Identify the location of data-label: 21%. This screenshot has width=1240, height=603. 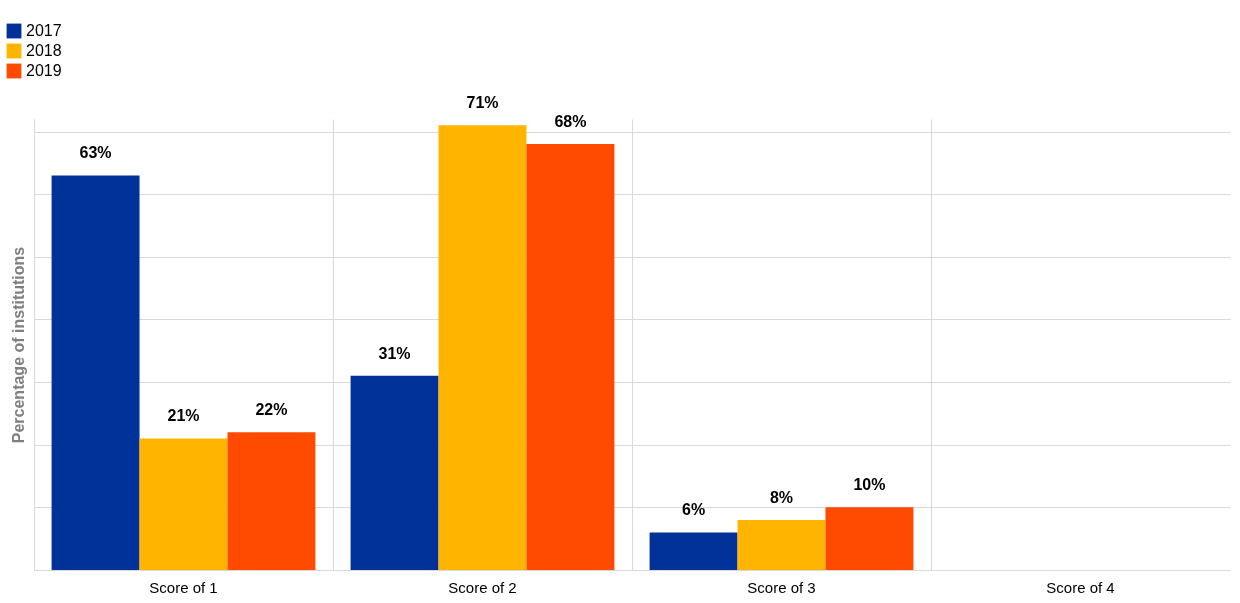
(183, 416).